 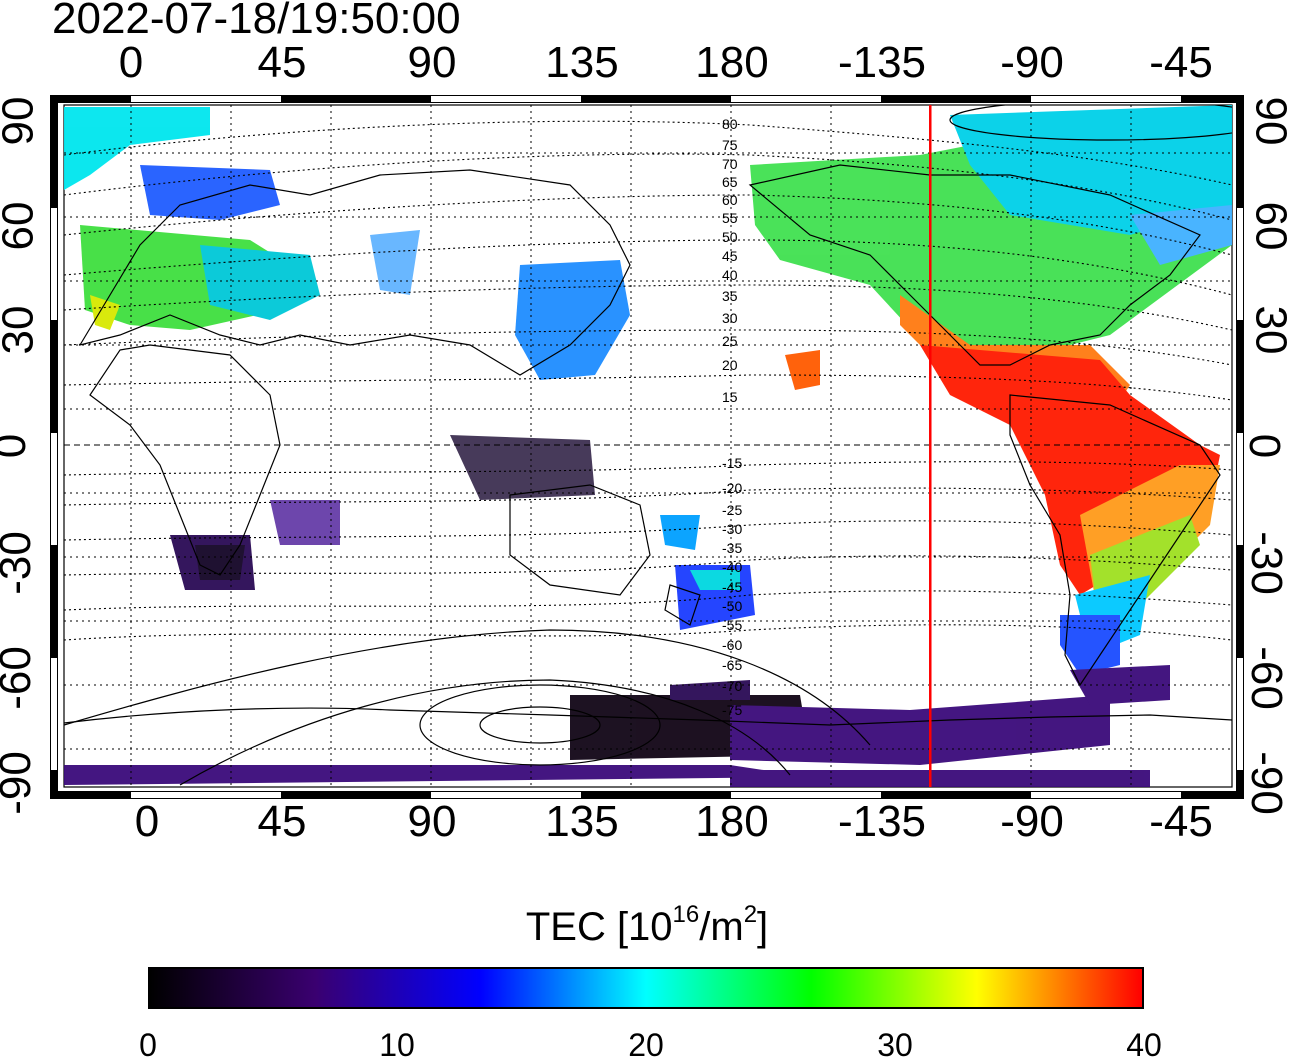 What do you see at coordinates (730, 164) in the screenshot?
I see `contour-label: 70` at bounding box center [730, 164].